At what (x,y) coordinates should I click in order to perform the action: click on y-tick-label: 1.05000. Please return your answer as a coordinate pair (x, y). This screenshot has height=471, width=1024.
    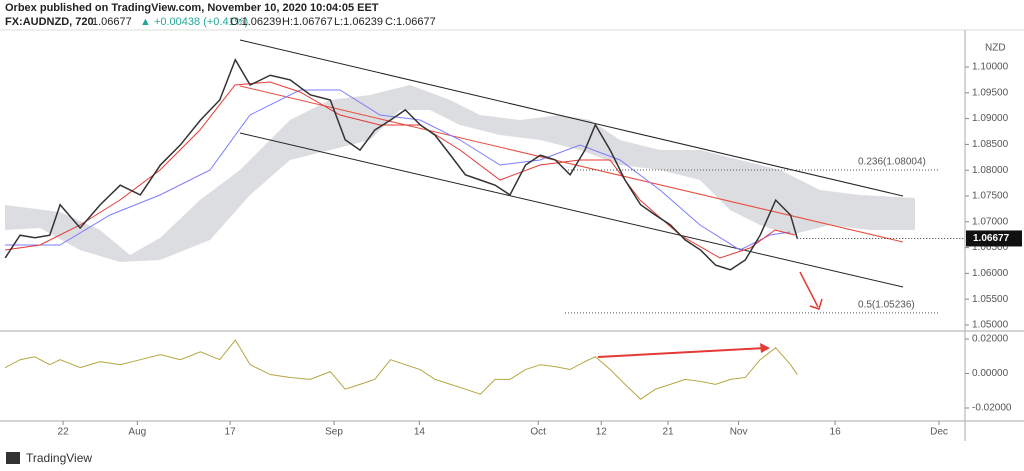
    Looking at the image, I should click on (990, 325).